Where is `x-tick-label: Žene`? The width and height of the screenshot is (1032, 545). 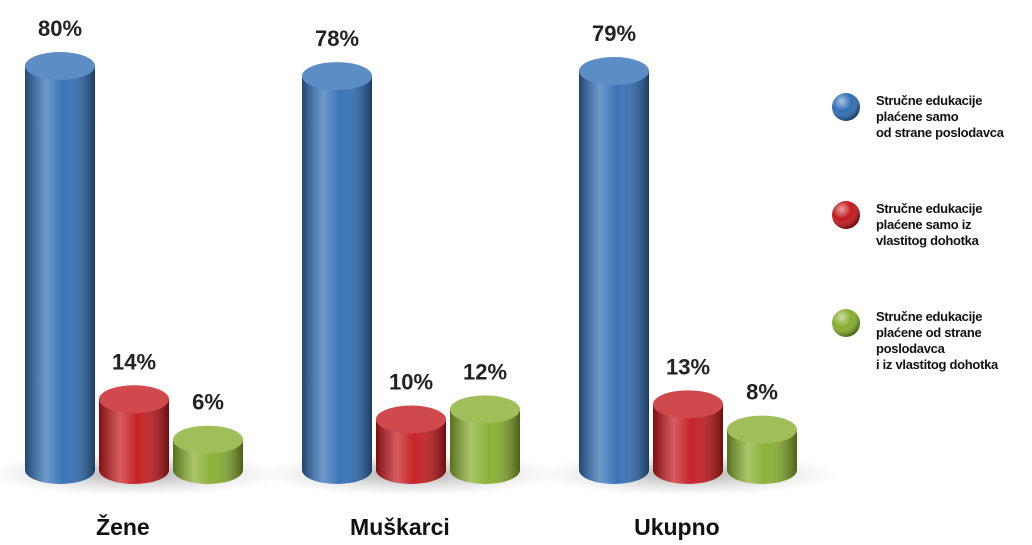 x-tick-label: Žene is located at coordinates (123, 526).